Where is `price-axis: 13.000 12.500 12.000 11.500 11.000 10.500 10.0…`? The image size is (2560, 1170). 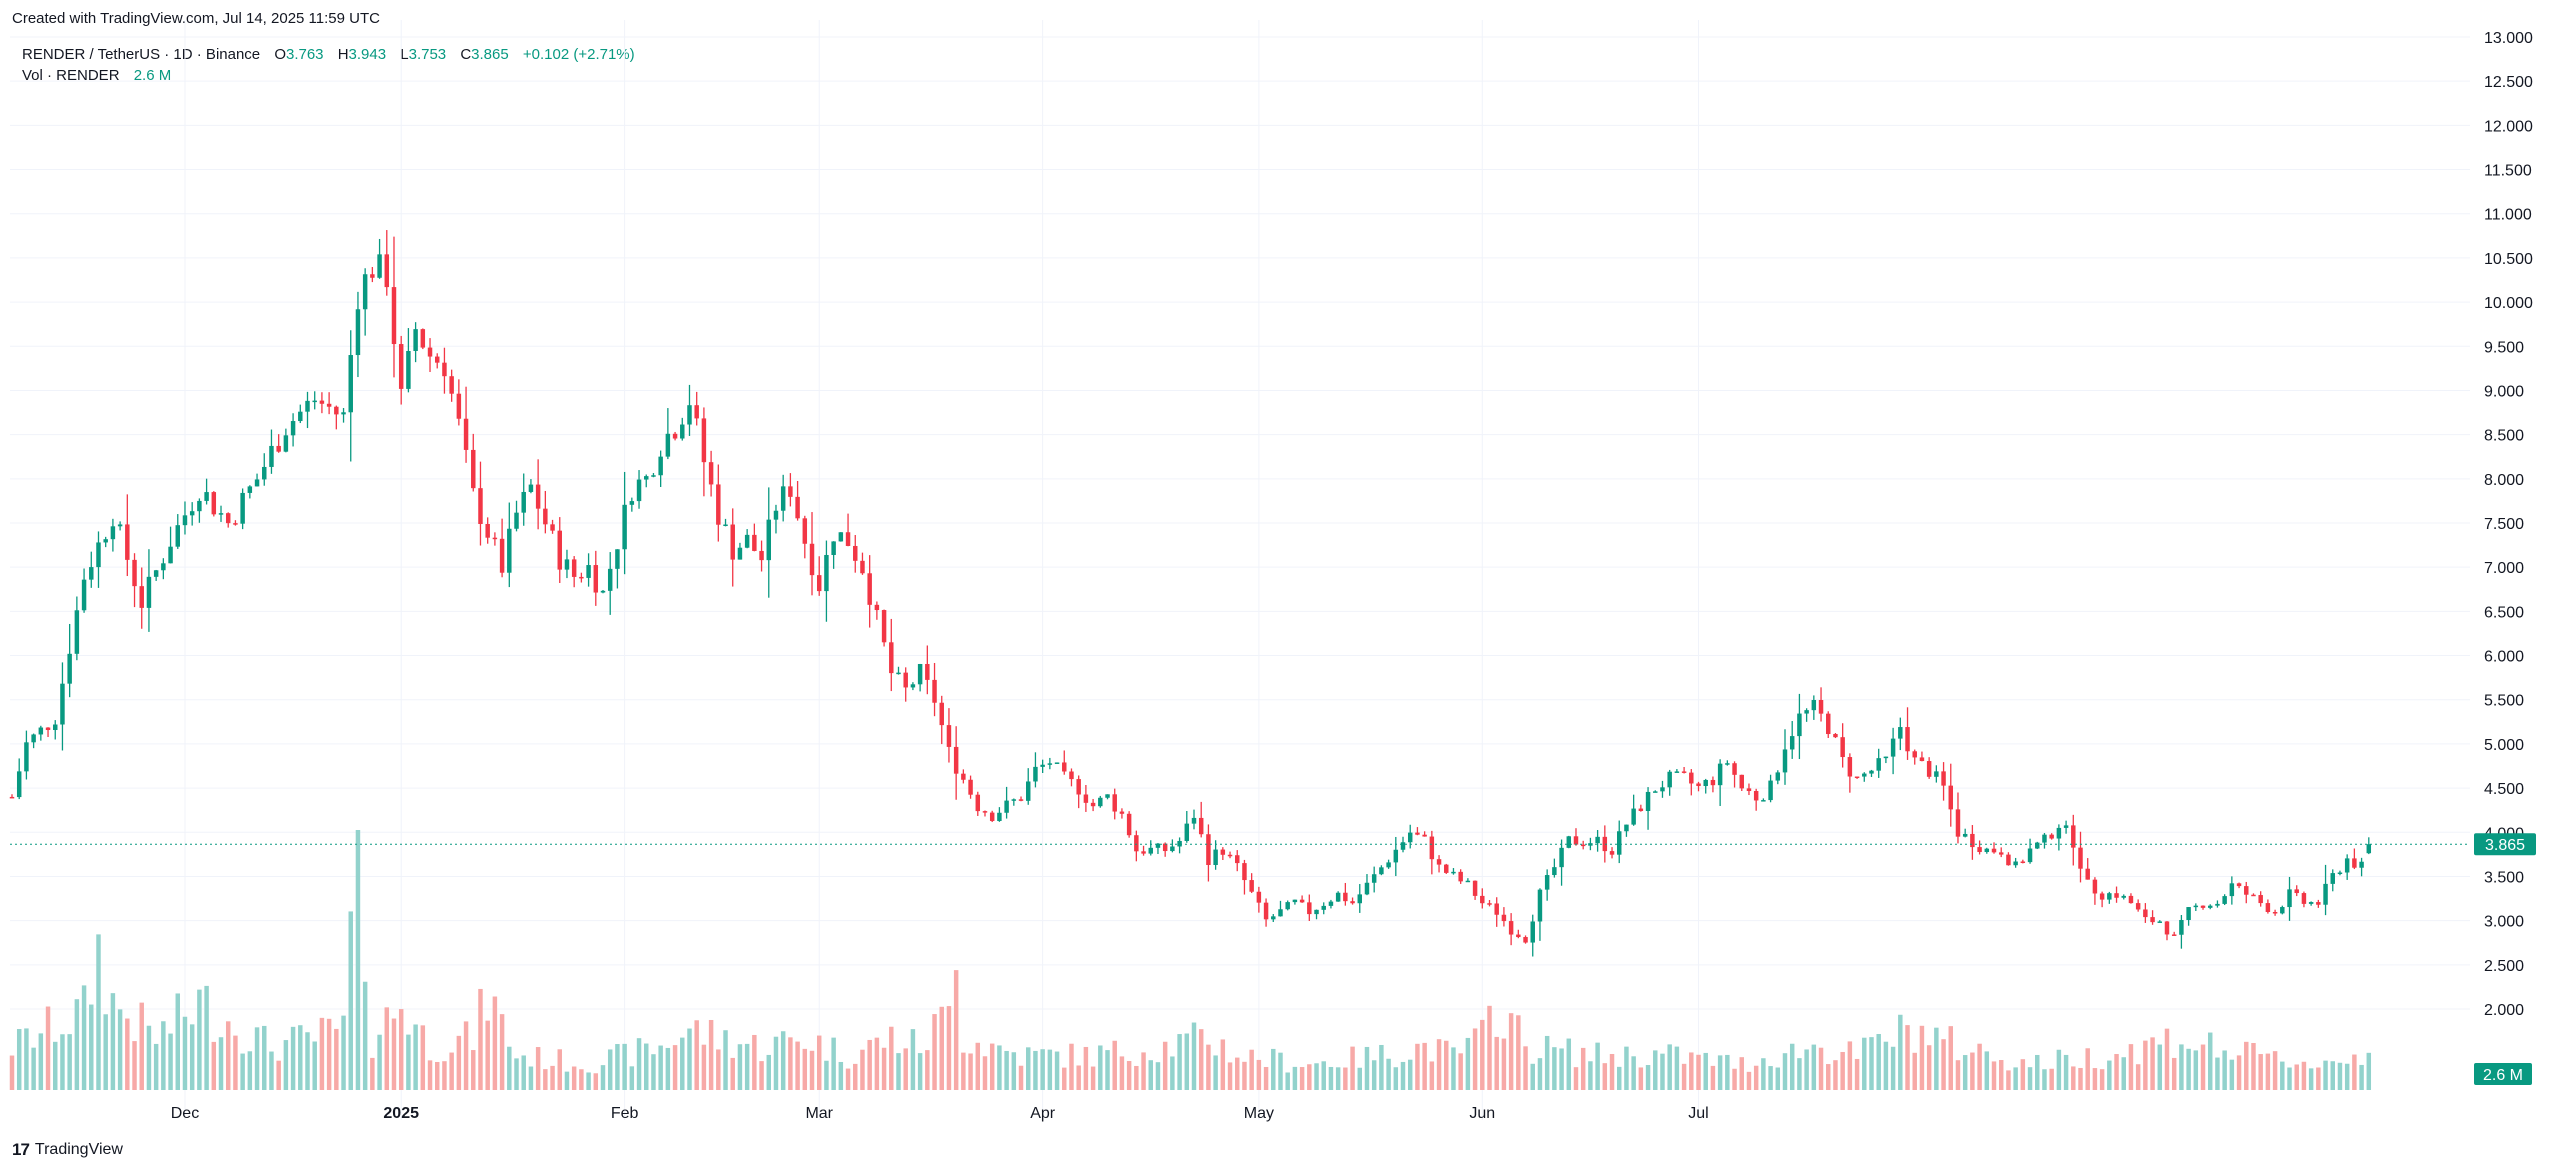 price-axis: 13.000 12.500 12.000 11.500 11.000 10.500 10.0… is located at coordinates (2508, 524).